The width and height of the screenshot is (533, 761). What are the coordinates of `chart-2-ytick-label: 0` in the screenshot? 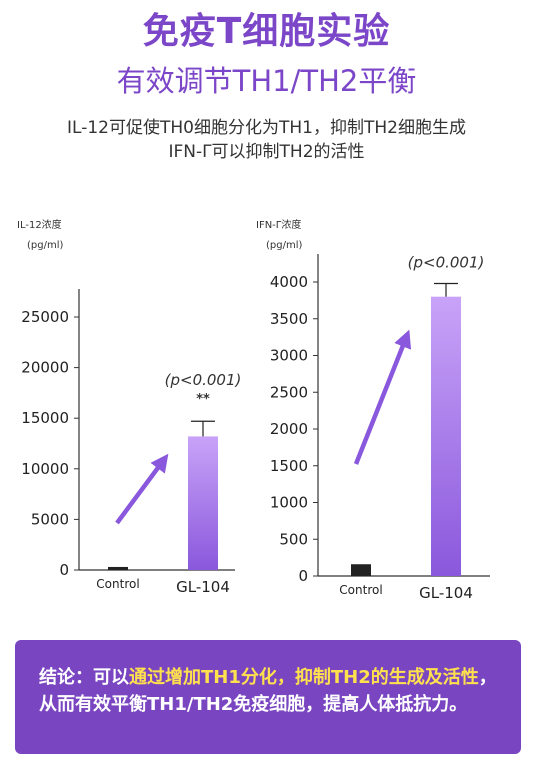 It's located at (303, 576).